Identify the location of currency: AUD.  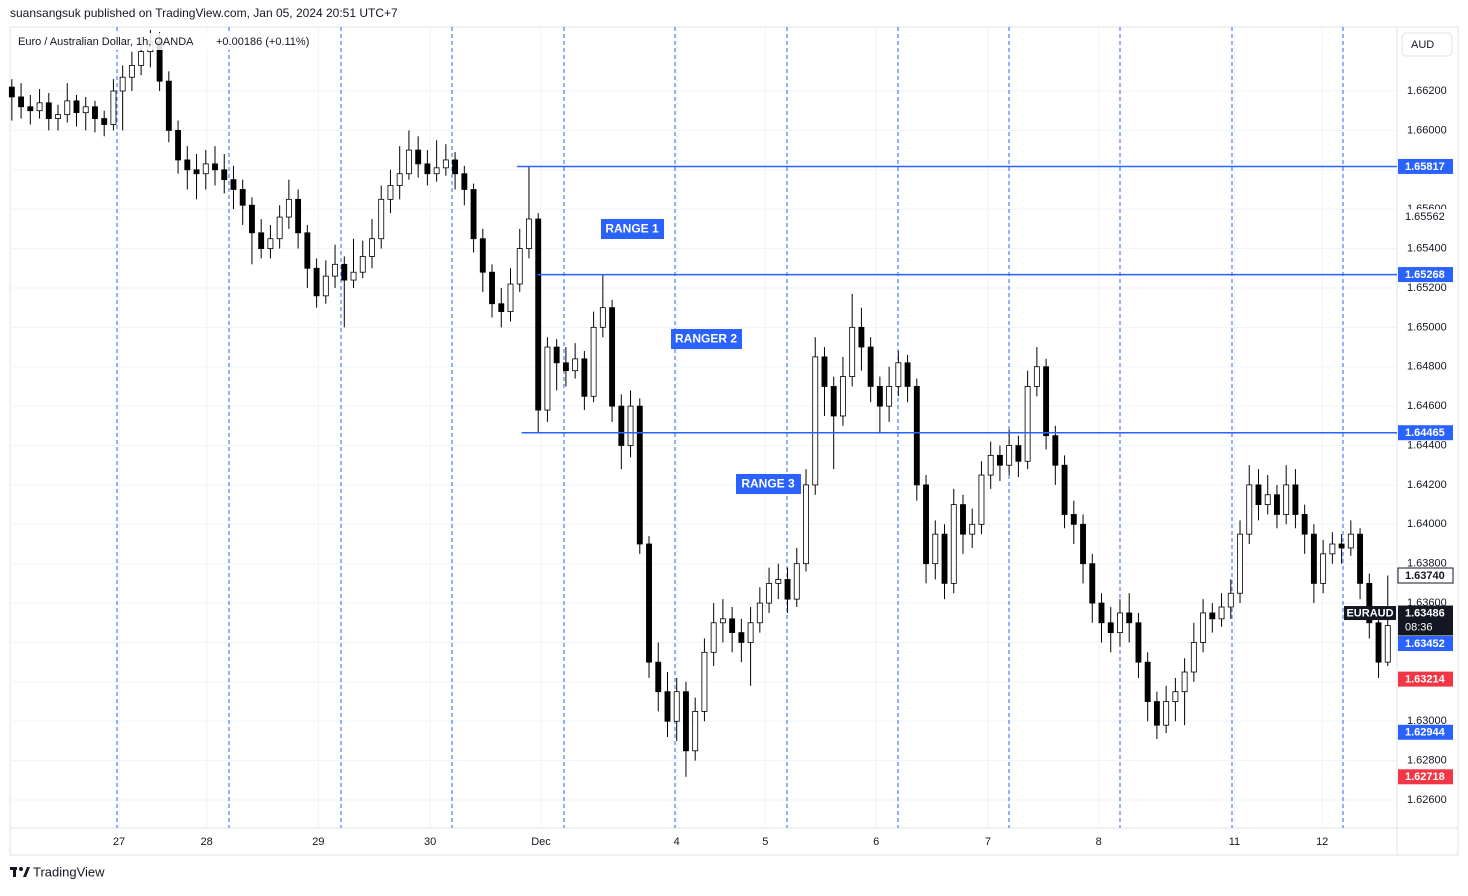
(1422, 45).